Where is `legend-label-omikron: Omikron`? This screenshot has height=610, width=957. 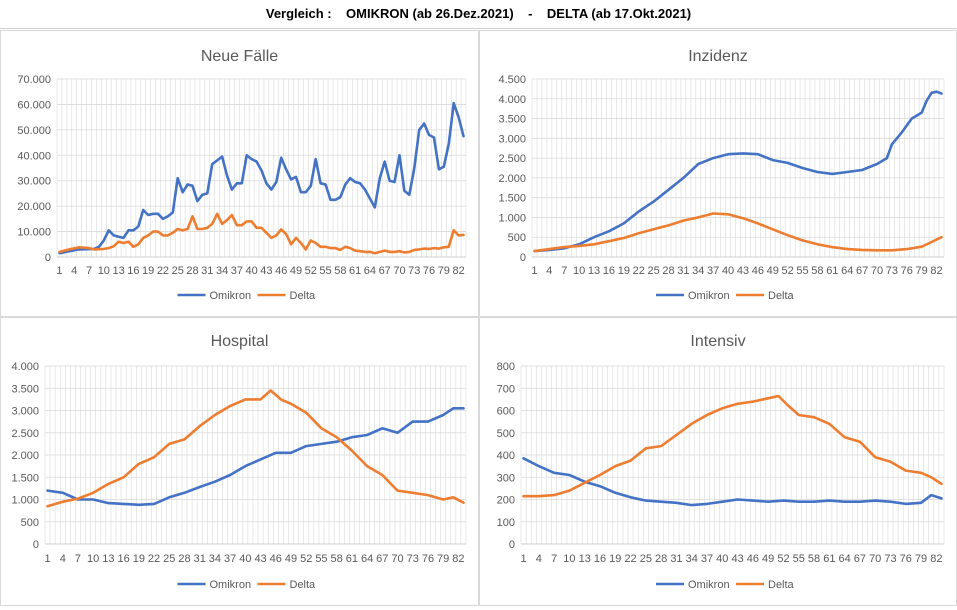
legend-label-omikron: Omikron is located at coordinates (231, 585).